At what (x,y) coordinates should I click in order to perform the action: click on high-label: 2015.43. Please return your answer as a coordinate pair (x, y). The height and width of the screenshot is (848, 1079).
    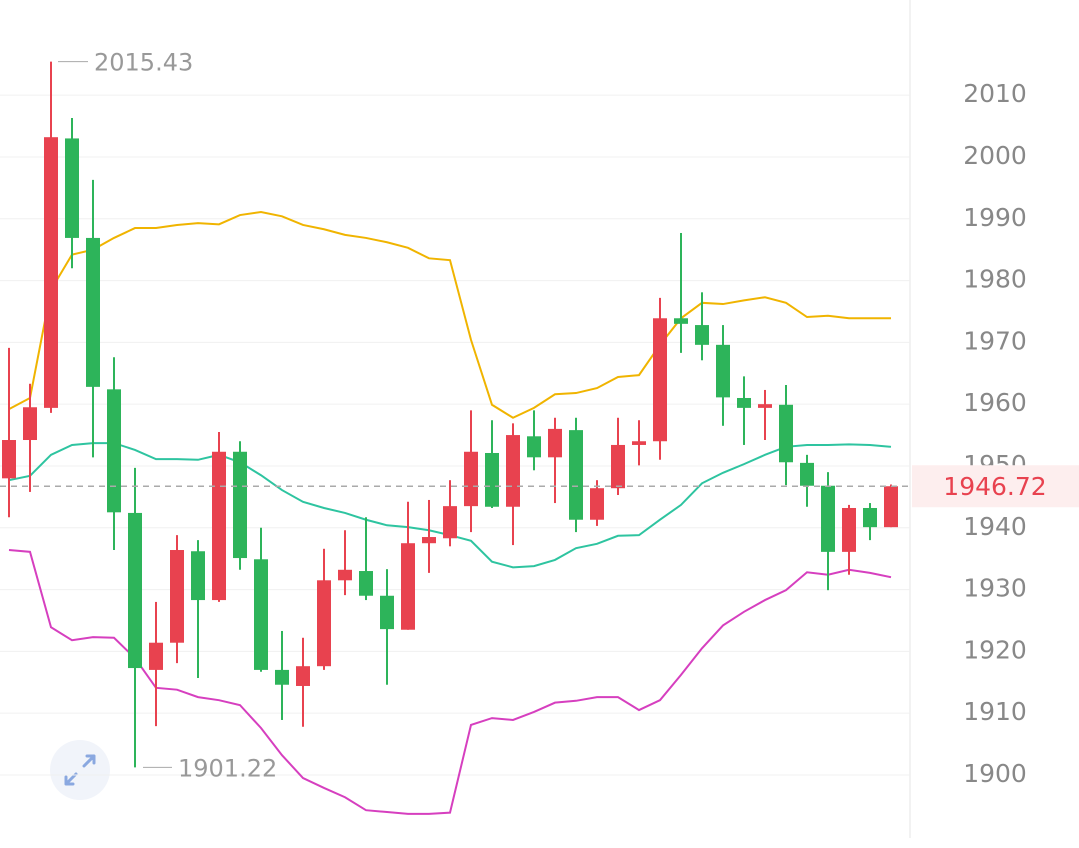
    Looking at the image, I should click on (143, 63).